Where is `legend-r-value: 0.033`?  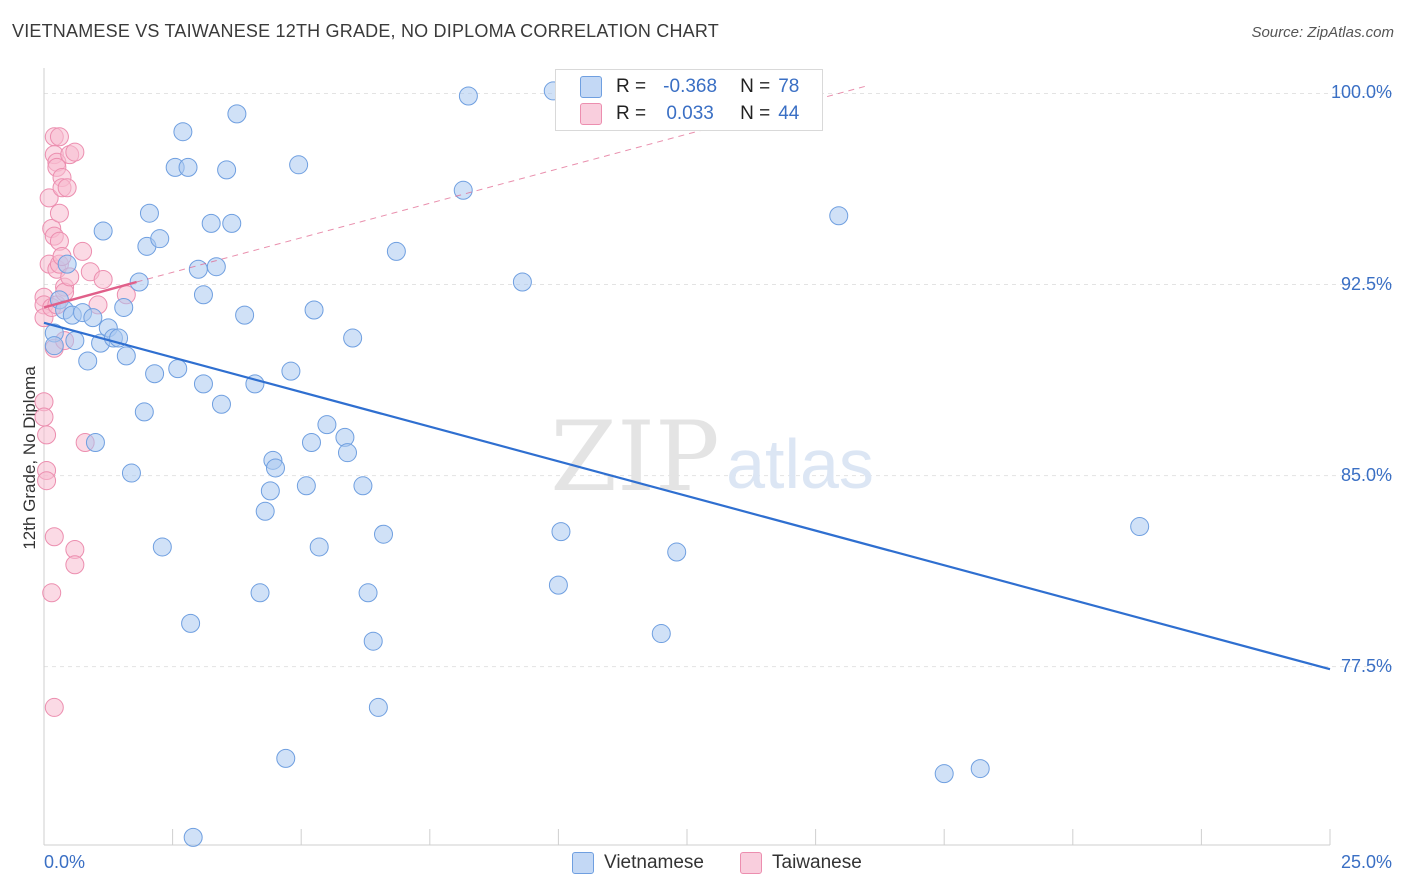 legend-r-value: 0.033 is located at coordinates (690, 113).